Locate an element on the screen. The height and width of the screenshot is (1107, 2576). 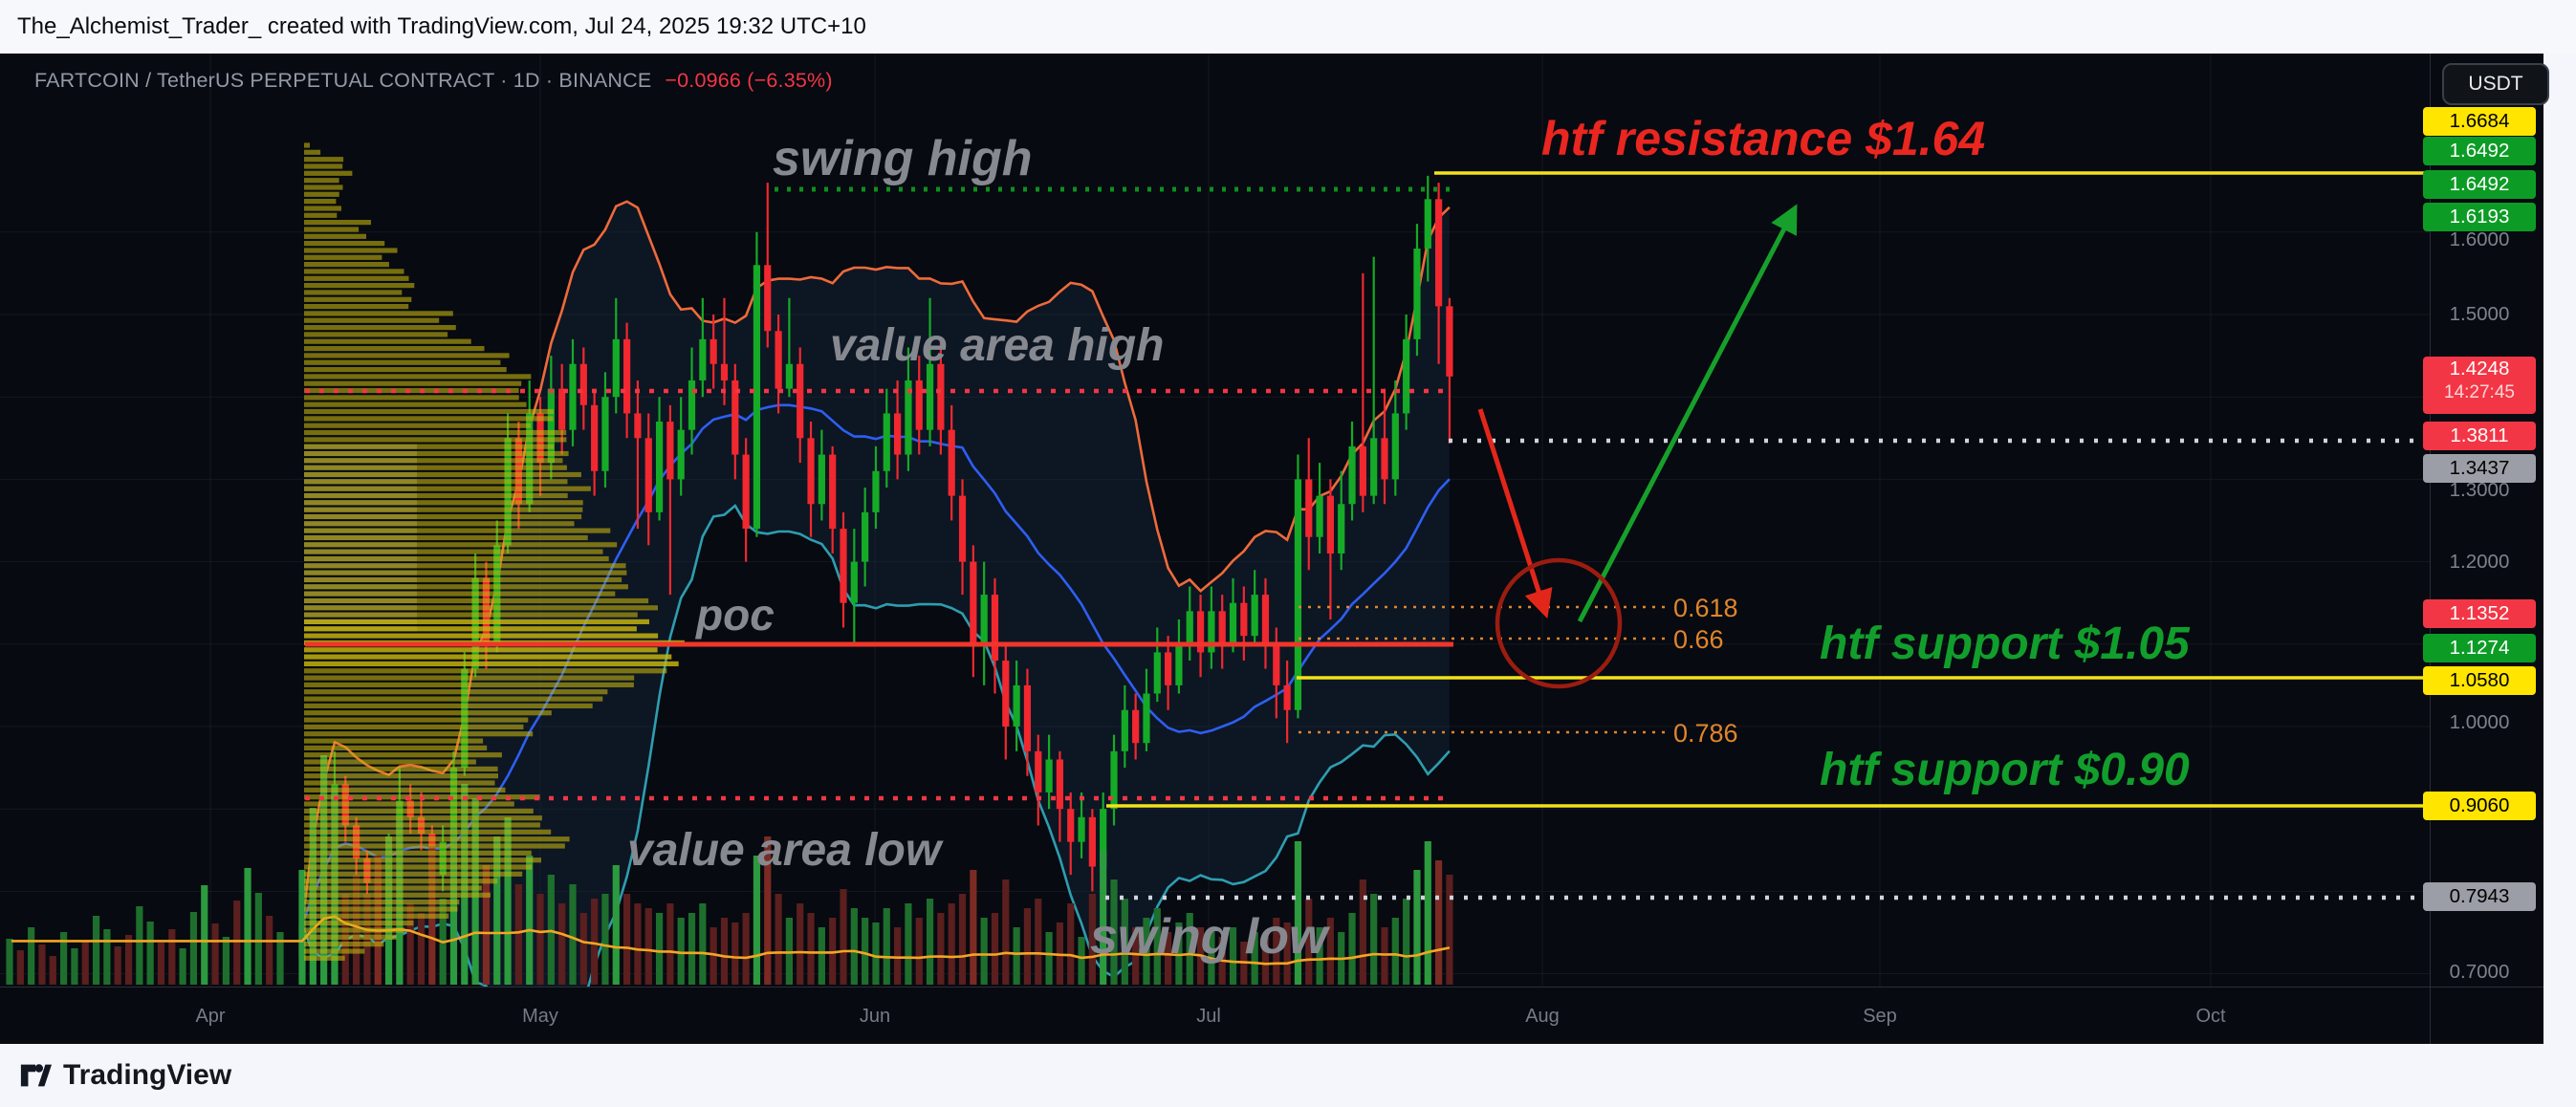
price-scale-separator is located at coordinates (2430, 549).